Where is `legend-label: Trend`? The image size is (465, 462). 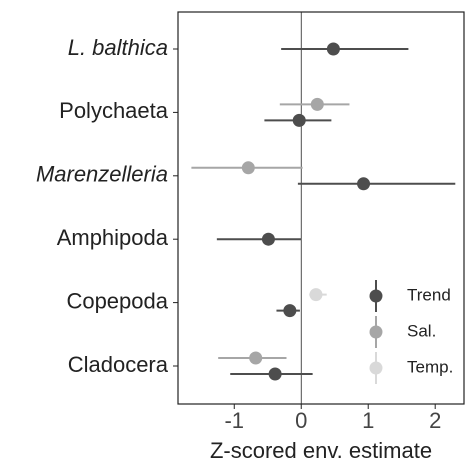
legend-label: Trend is located at coordinates (429, 294).